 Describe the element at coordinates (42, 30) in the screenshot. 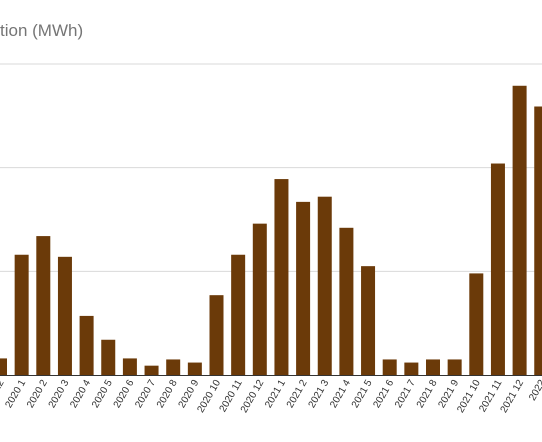

I see `chart-title: tion (MWh)` at that location.